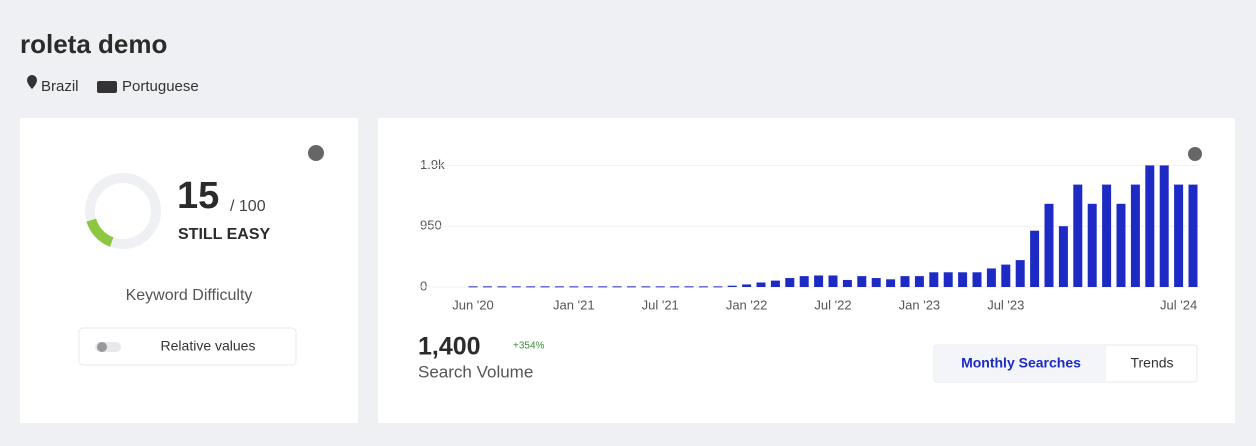 The width and height of the screenshot is (1256, 446). I want to click on tab: Monthly Searches, so click(1021, 363).